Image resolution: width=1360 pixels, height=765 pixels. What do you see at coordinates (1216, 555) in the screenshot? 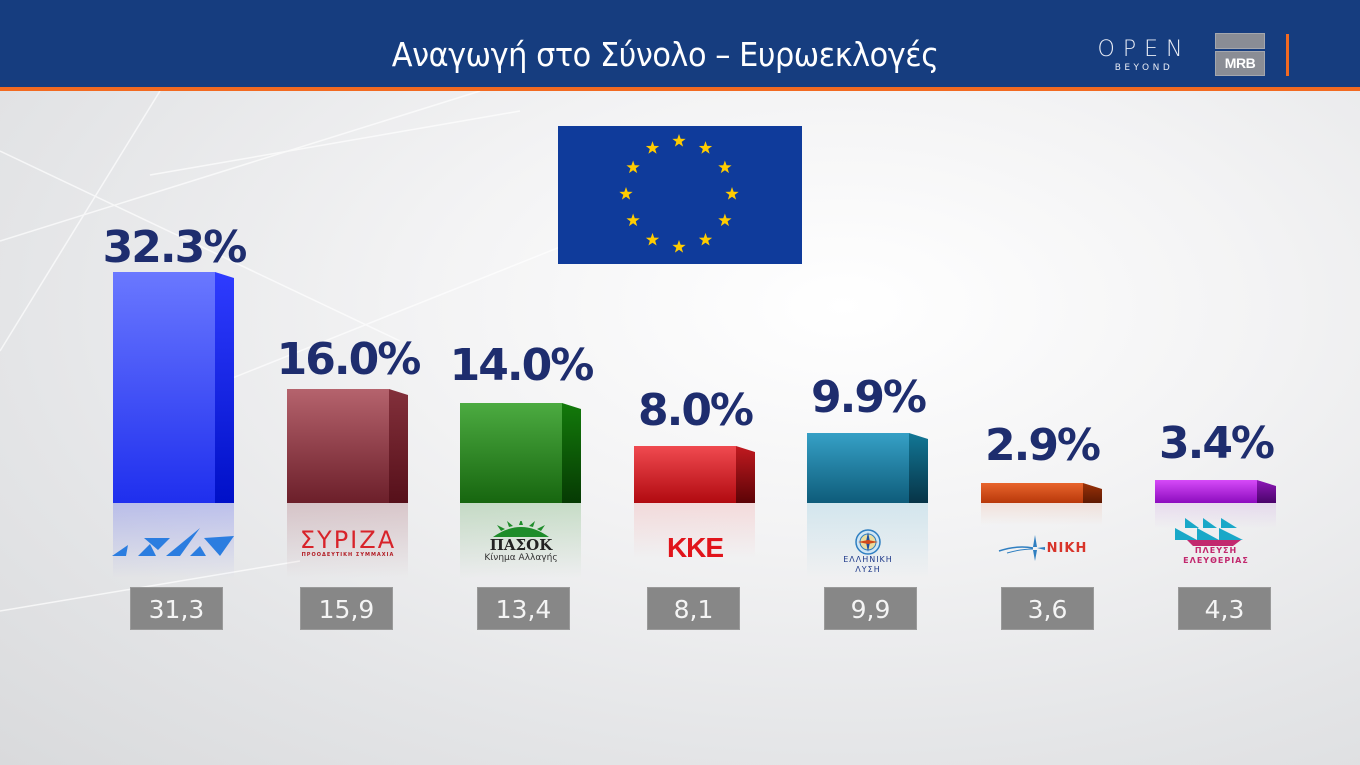
I see `plefsi-logo-text: ΠΛΕΥΣΗ ΕΛΕΥΘΕΡΙΑΣ` at bounding box center [1216, 555].